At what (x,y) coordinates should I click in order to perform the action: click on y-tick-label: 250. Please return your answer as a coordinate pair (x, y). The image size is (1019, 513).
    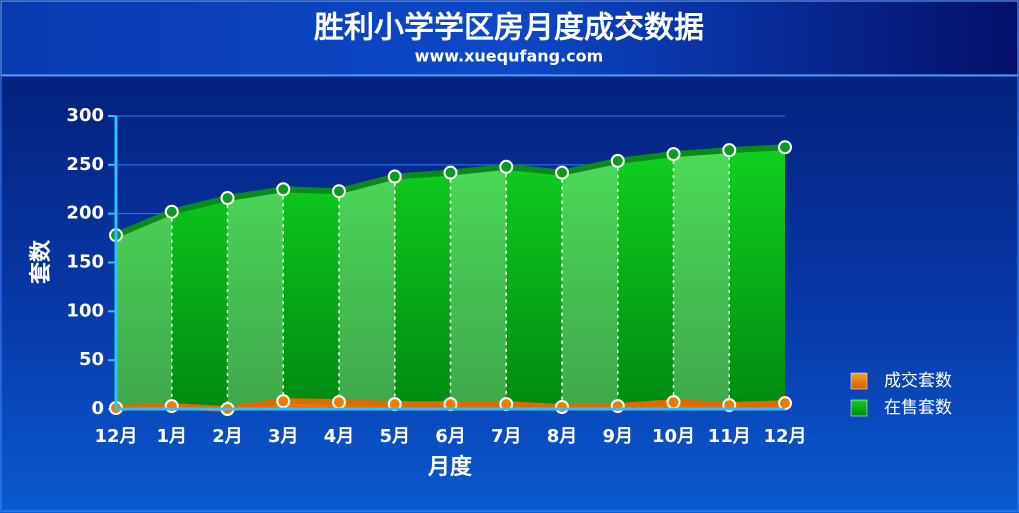
    Looking at the image, I should click on (85, 164).